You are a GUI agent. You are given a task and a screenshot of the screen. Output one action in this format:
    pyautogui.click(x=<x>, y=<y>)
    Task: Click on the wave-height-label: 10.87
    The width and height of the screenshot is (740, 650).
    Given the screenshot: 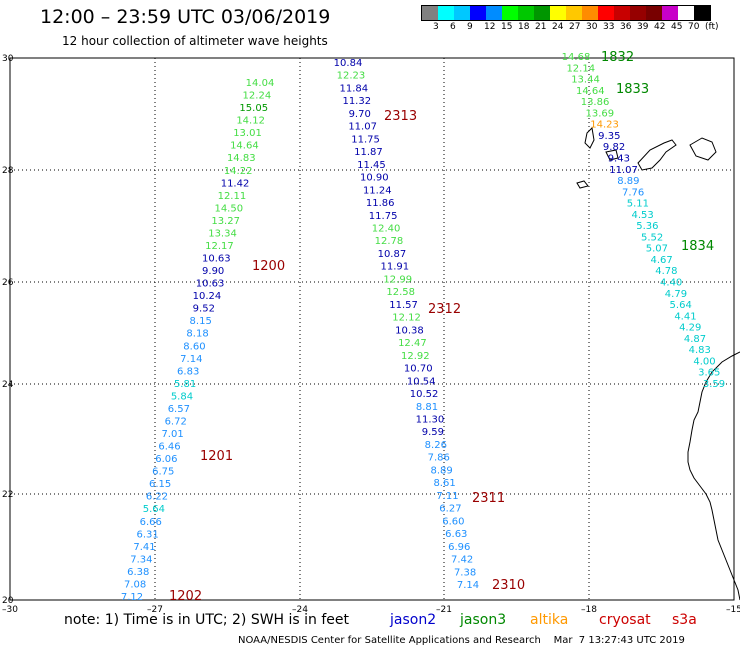 What is the action you would take?
    pyautogui.click(x=392, y=254)
    